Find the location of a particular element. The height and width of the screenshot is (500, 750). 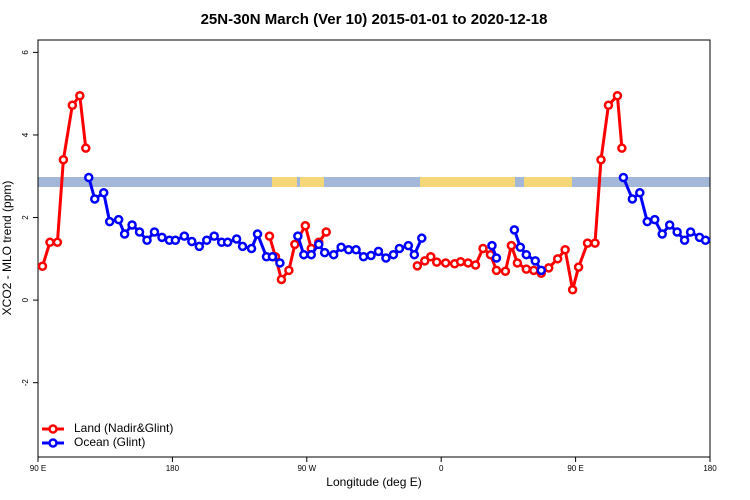

land-ocean-band is located at coordinates (374, 182).